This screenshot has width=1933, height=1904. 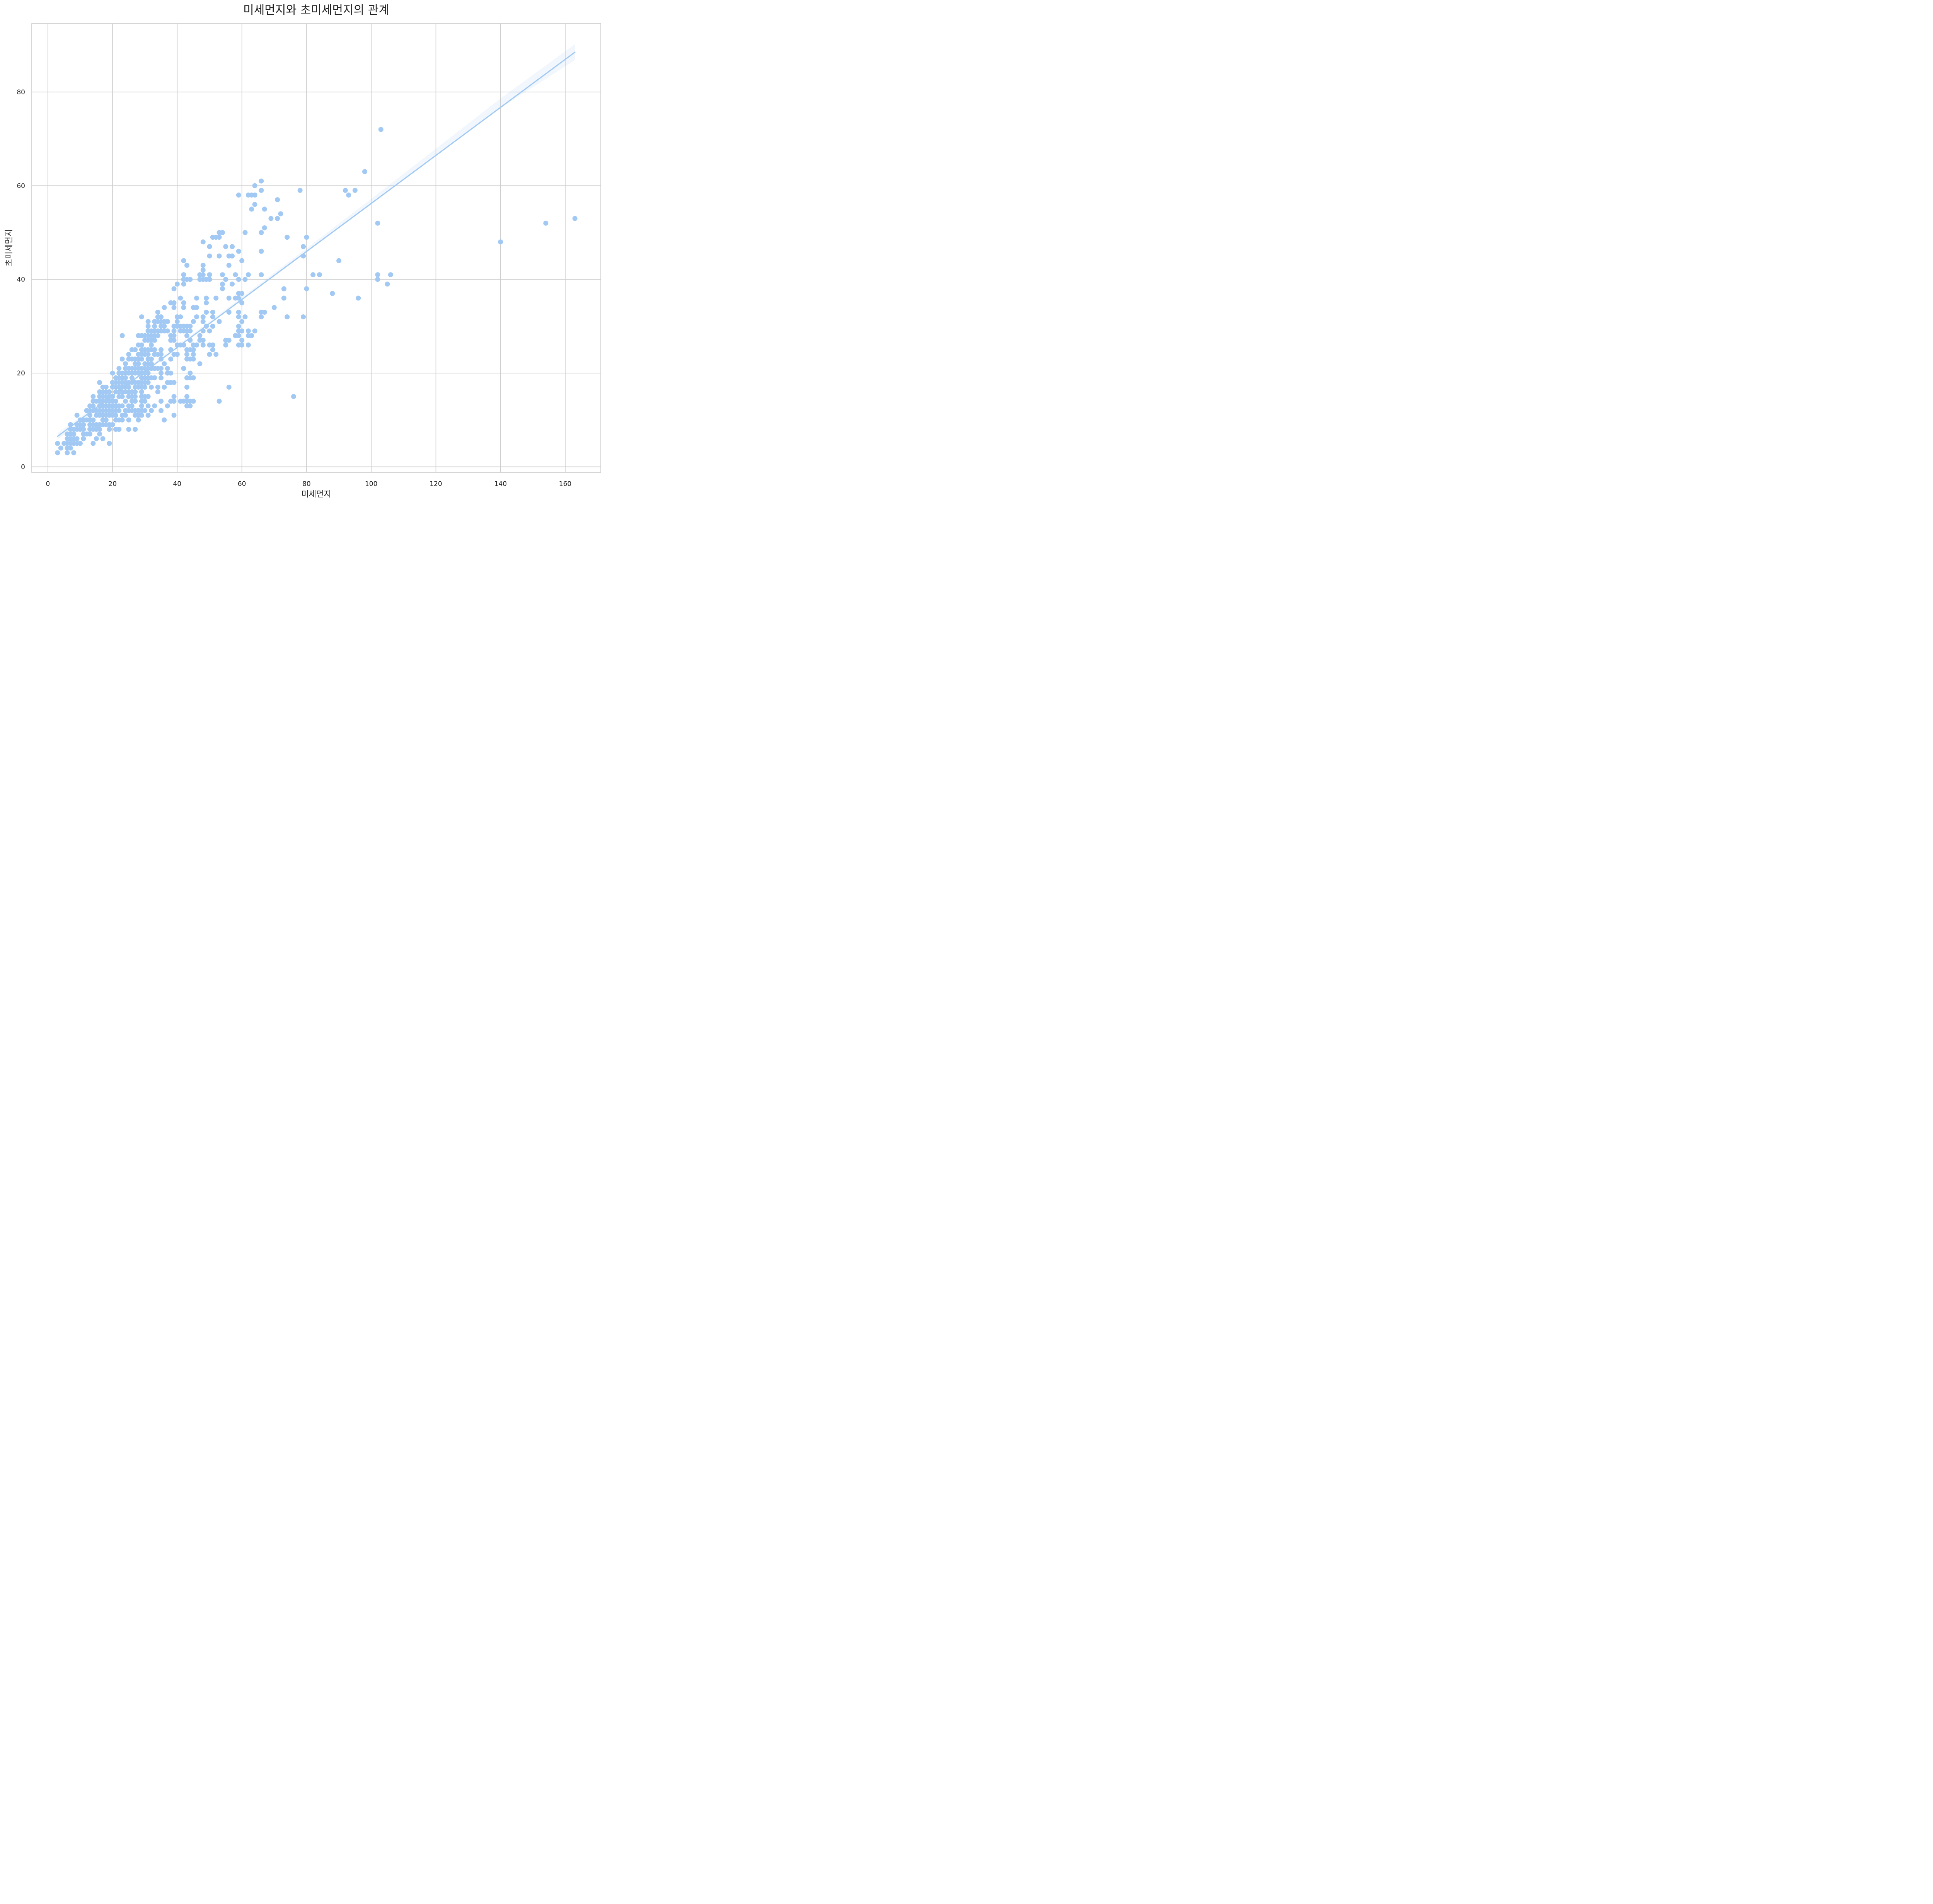 I want to click on y-tick-label: 40, so click(x=21, y=280).